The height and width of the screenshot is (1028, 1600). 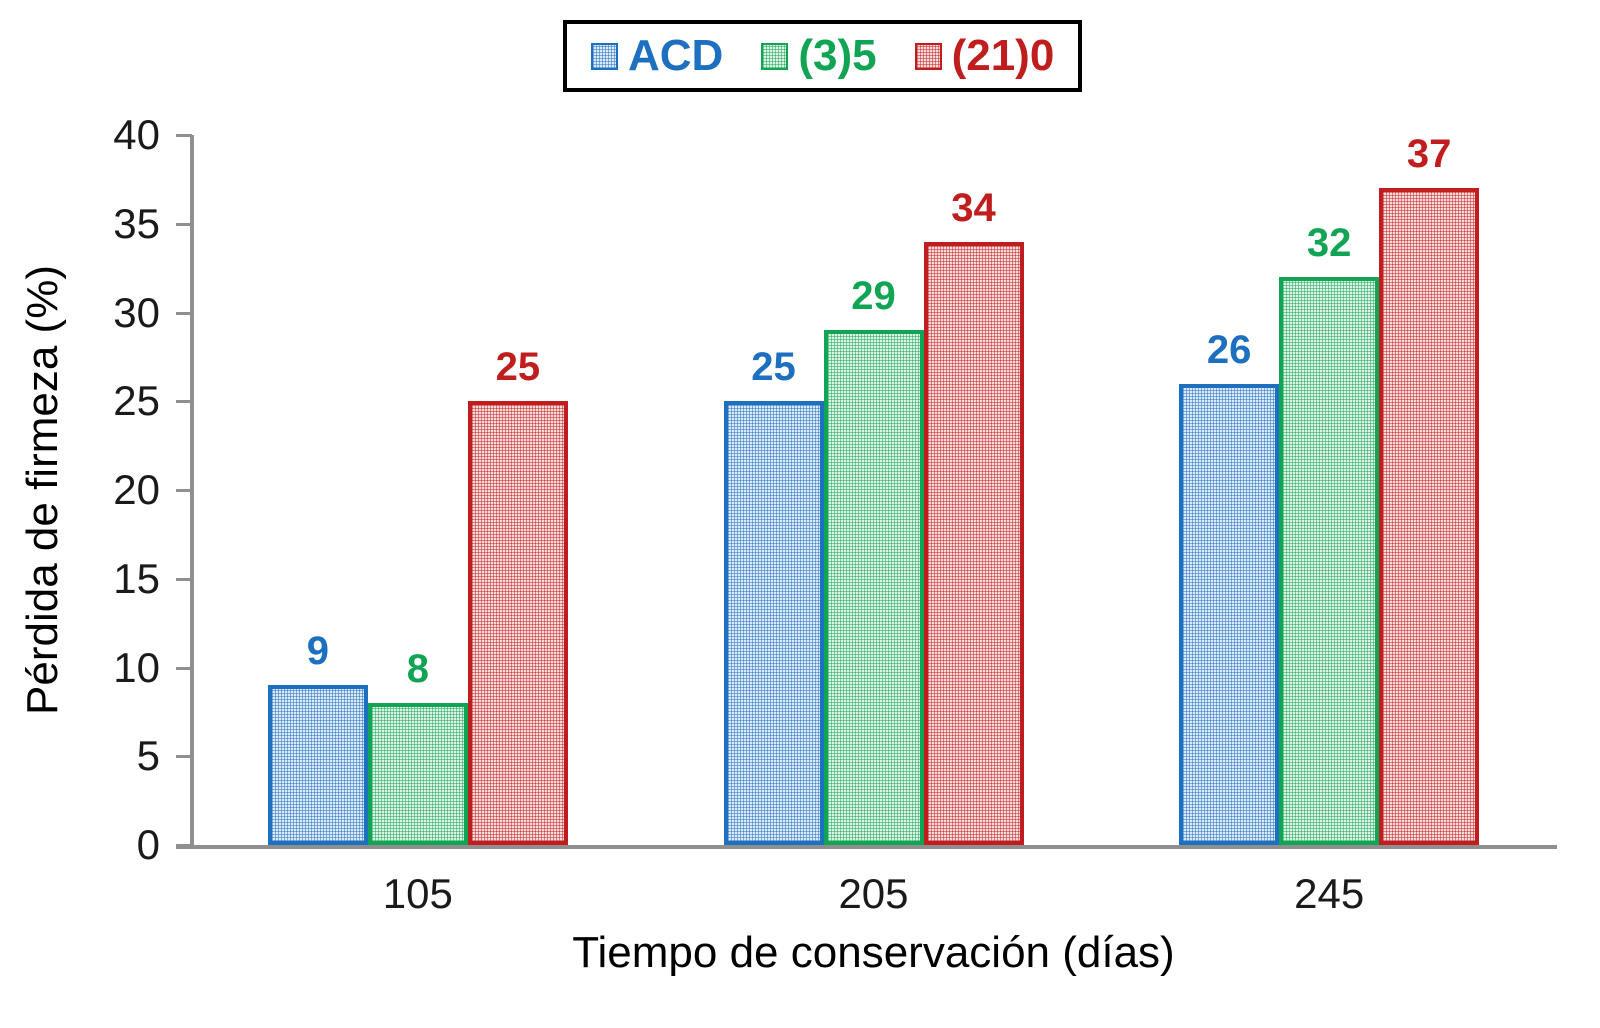 What do you see at coordinates (136, 134) in the screenshot?
I see `y-tick-label: 40` at bounding box center [136, 134].